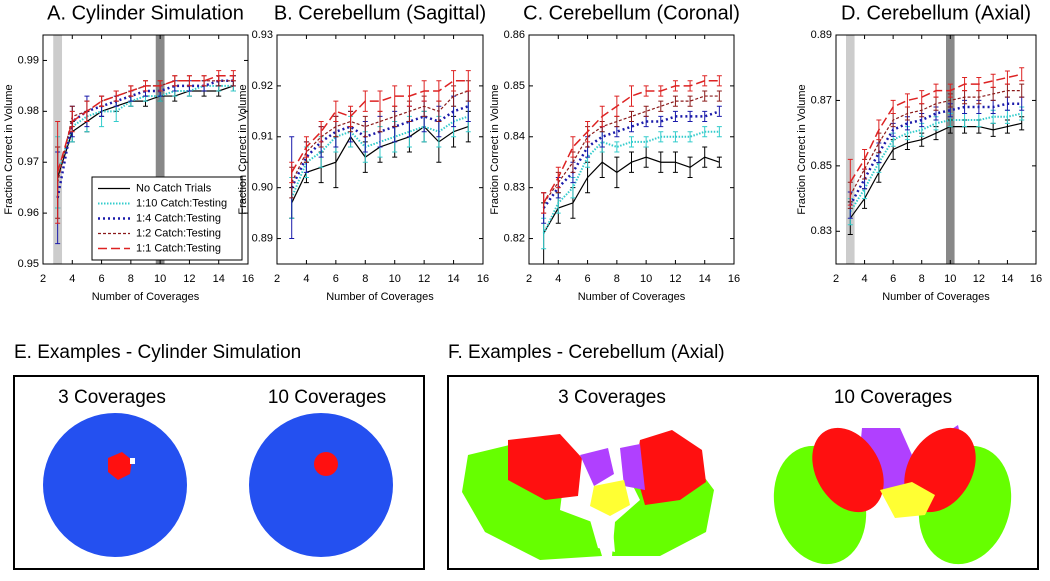 This screenshot has height=581, width=1050. Describe the element at coordinates (821, 100) in the screenshot. I see `y-tick-label: 0.87` at that location.